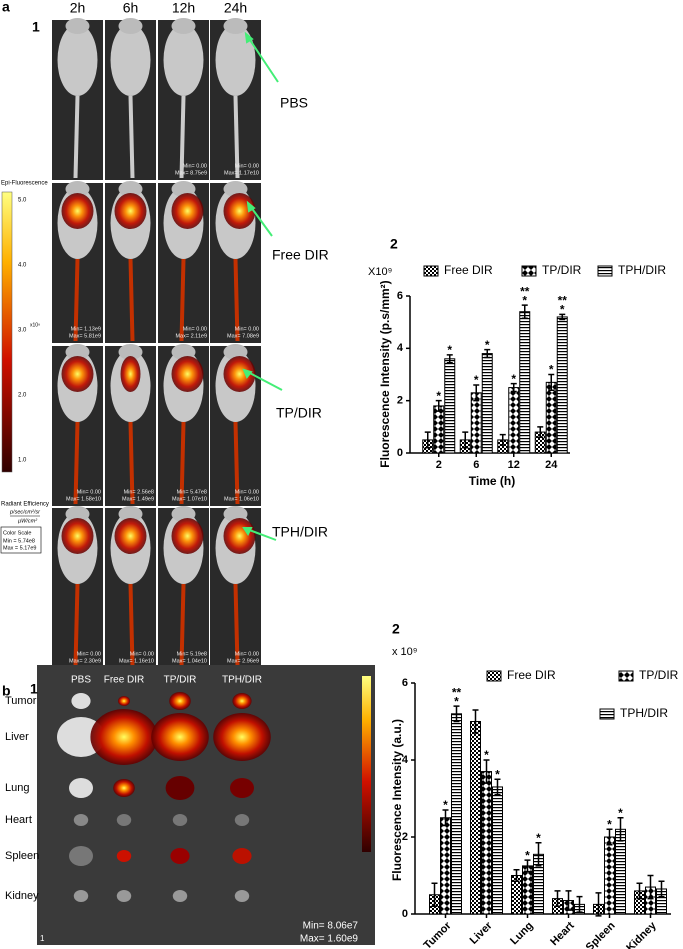  Describe the element at coordinates (189, 499) in the screenshot. I see `image-note: Max= 1.07e10` at that location.